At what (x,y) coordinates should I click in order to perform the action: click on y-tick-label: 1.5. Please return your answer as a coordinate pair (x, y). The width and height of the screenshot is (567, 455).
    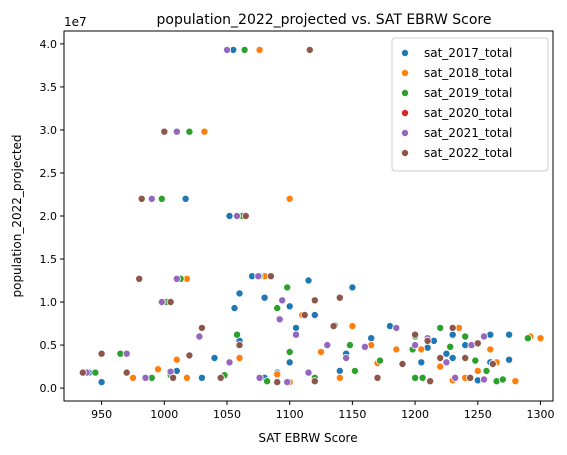
    Looking at the image, I should click on (49, 259).